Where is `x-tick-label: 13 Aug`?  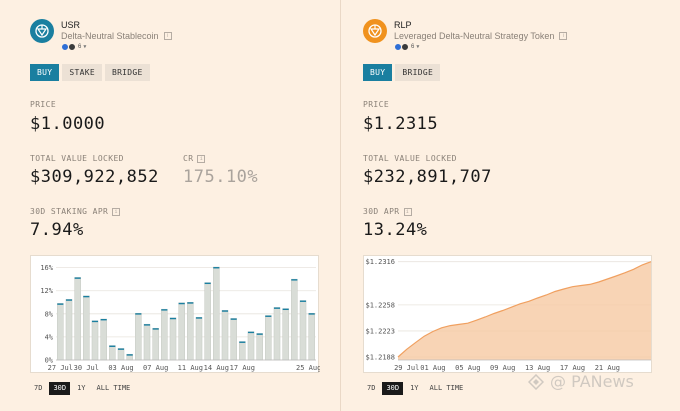 x-tick-label: 13 Aug is located at coordinates (537, 368).